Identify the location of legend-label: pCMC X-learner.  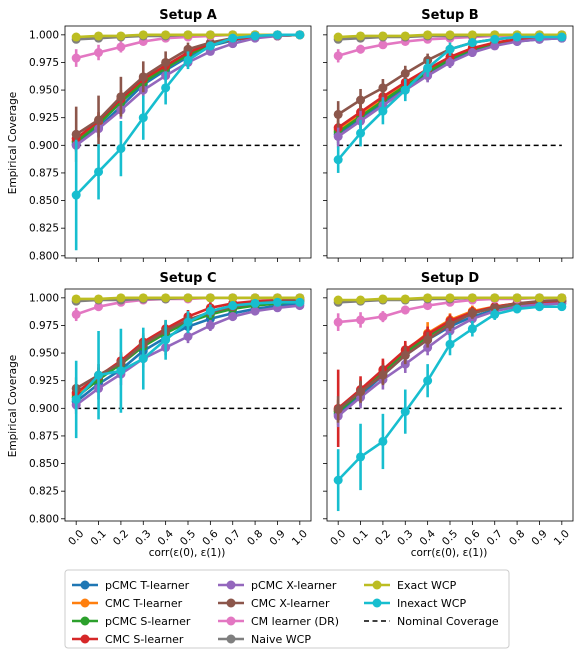
(294, 585).